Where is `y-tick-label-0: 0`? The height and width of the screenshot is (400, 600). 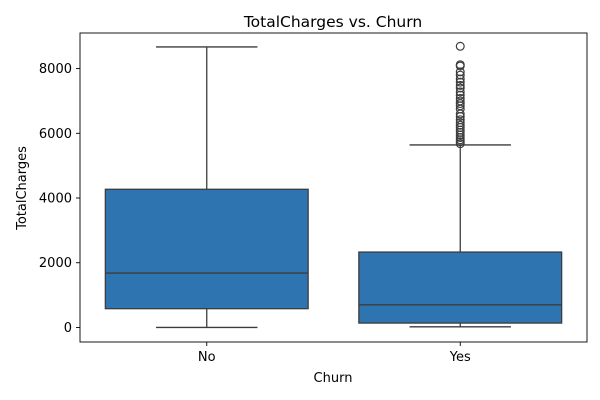 y-tick-label-0: 0 is located at coordinates (68, 328).